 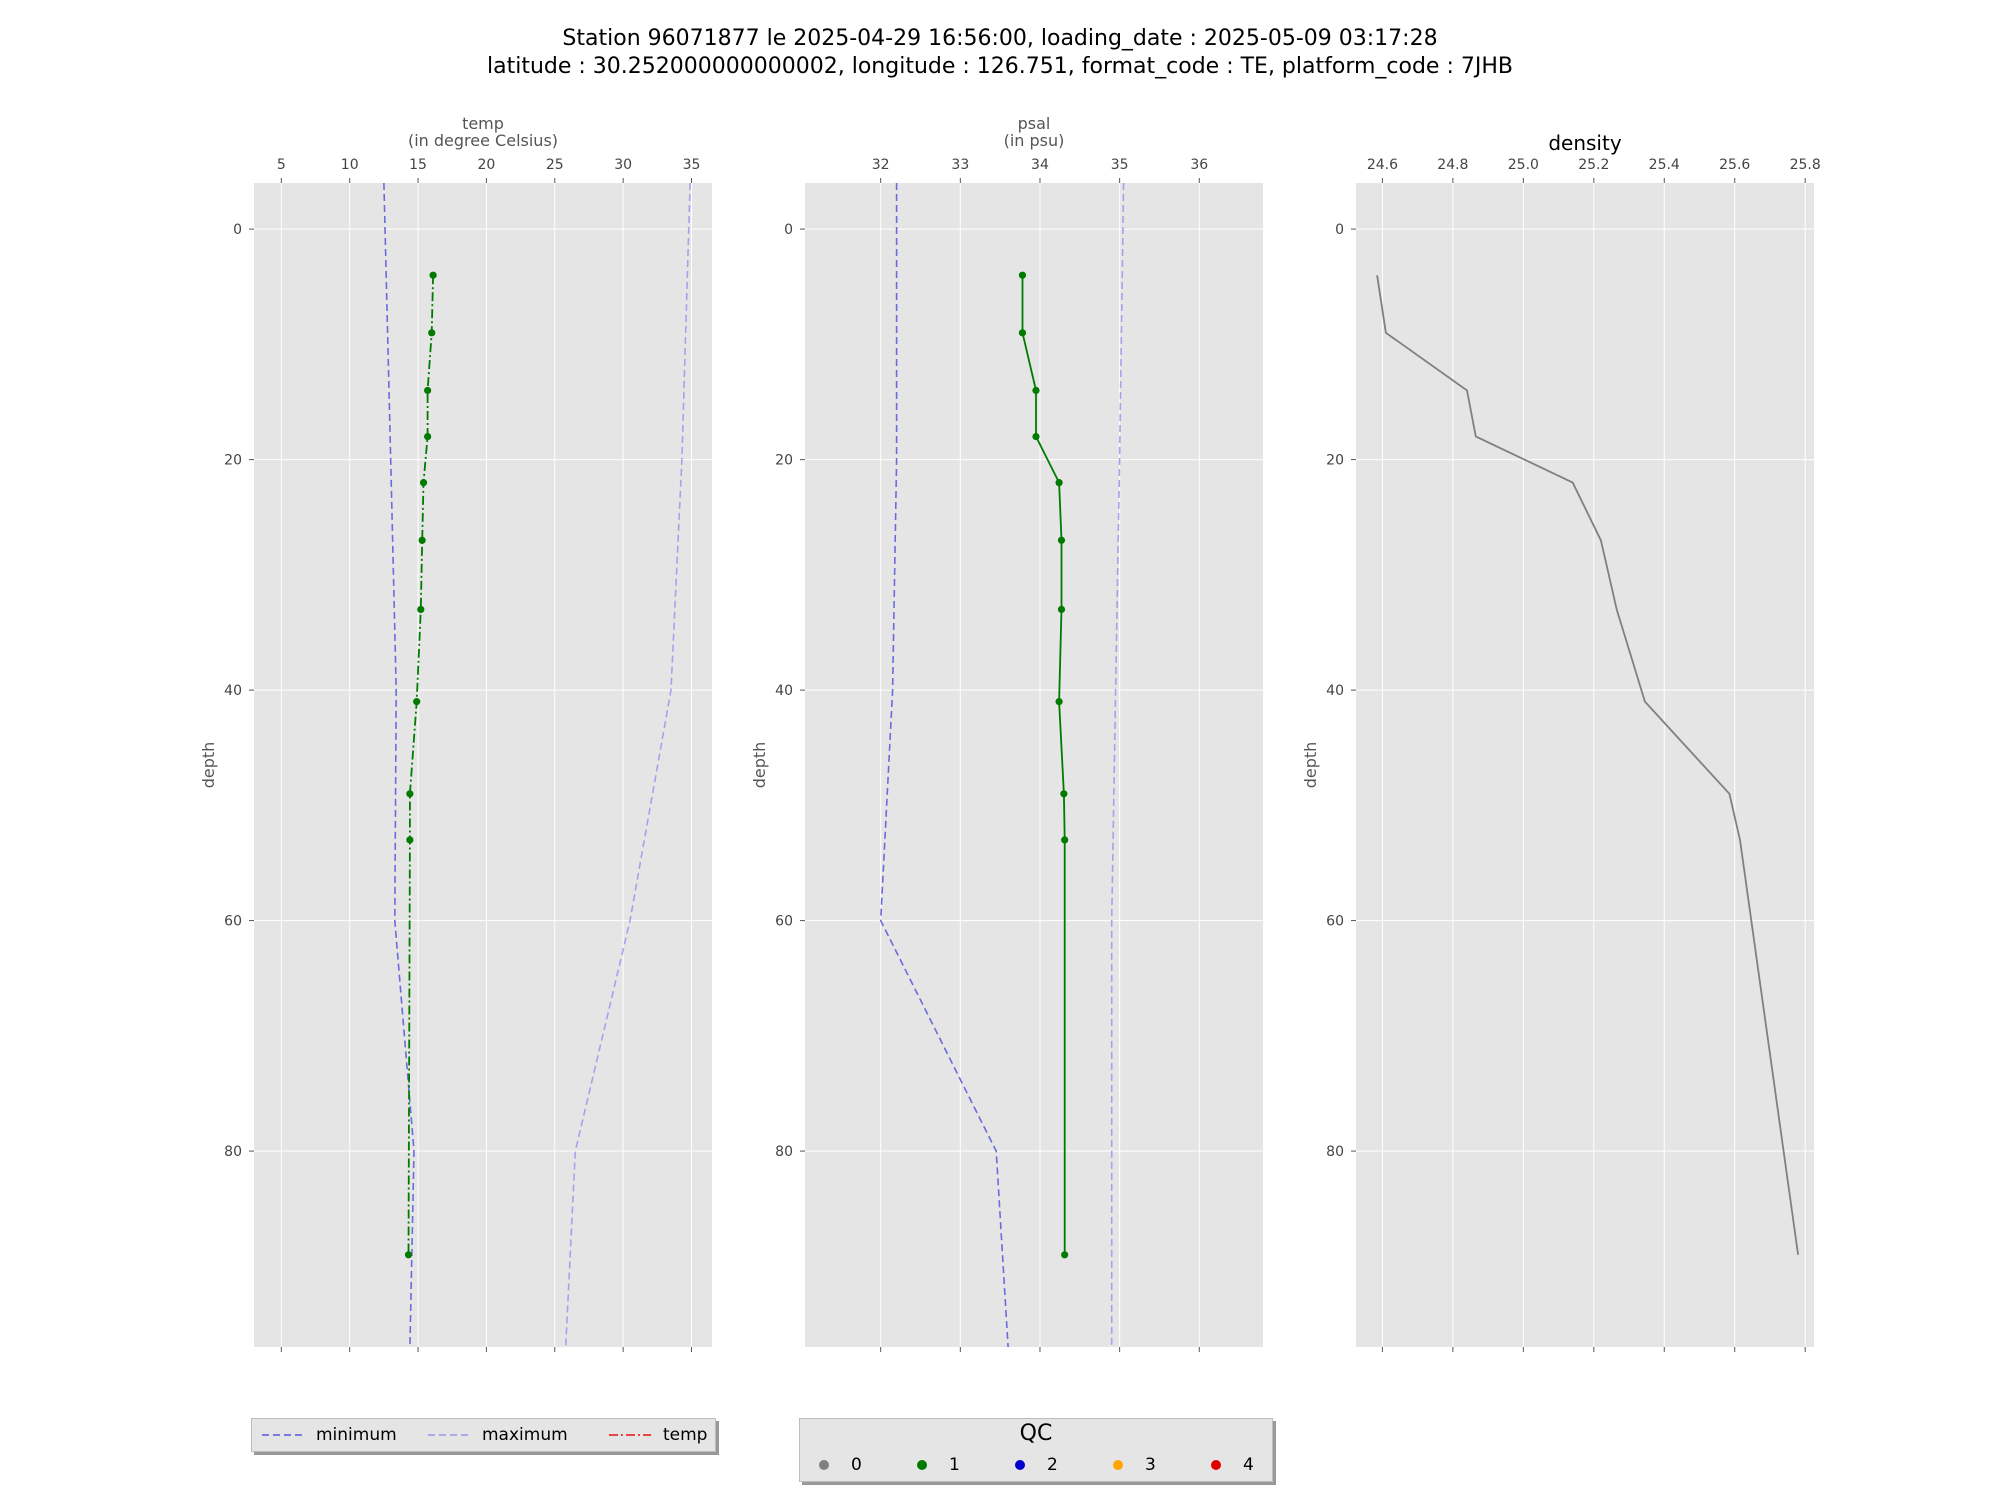 I want to click on x-tick-label: 25, so click(x=555, y=165).